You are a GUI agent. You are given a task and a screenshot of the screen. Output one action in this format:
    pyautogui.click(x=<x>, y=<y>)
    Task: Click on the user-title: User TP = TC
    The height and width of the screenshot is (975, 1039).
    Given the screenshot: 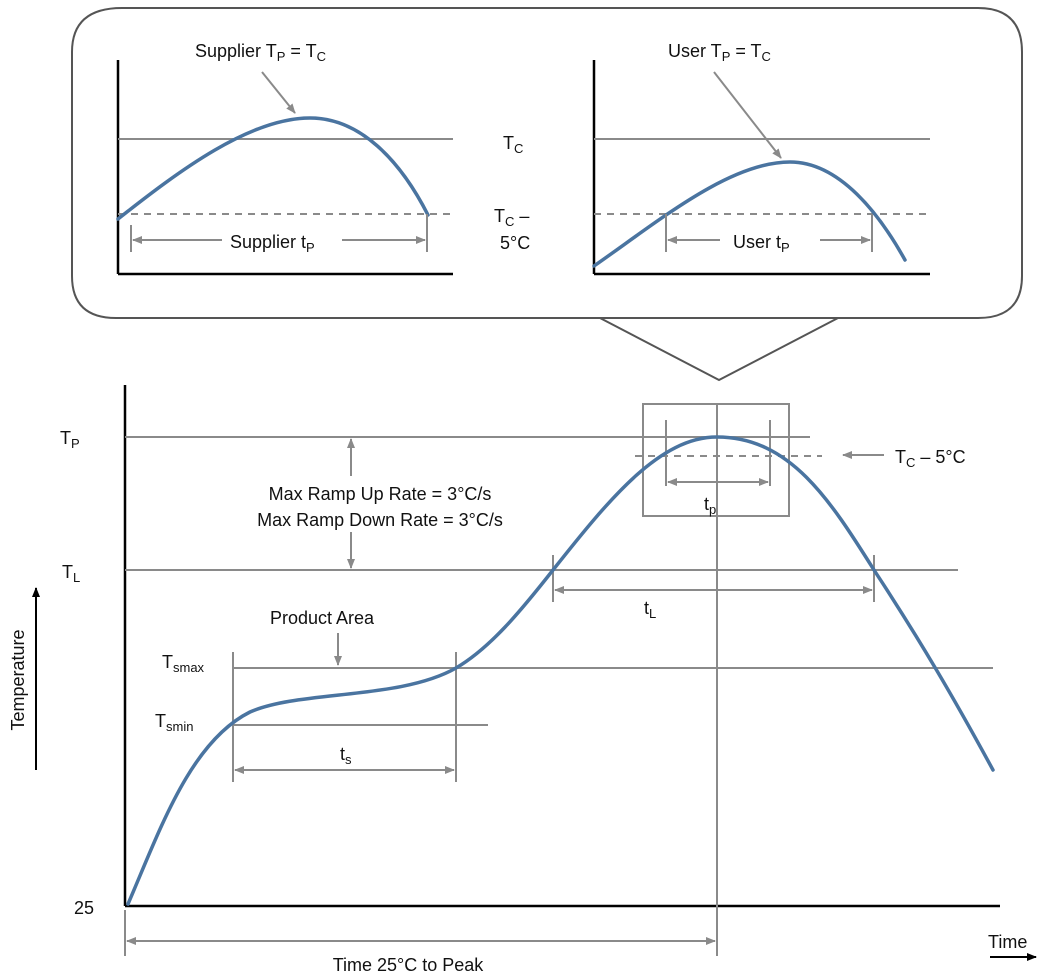 What is the action you would take?
    pyautogui.click(x=719, y=52)
    